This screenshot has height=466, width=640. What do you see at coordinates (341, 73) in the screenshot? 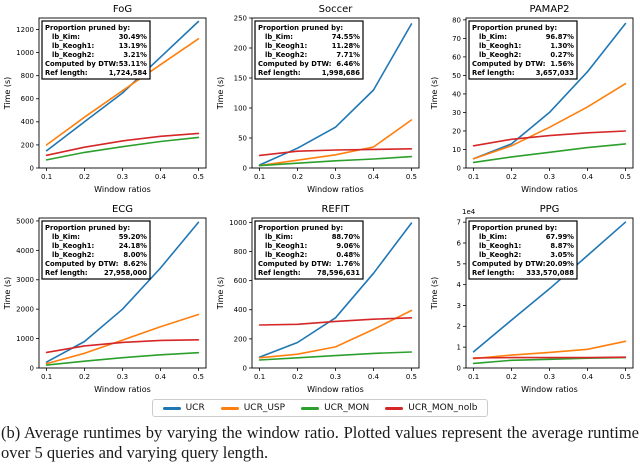
I see `info-box-row-value: 1,998,686` at bounding box center [341, 73].